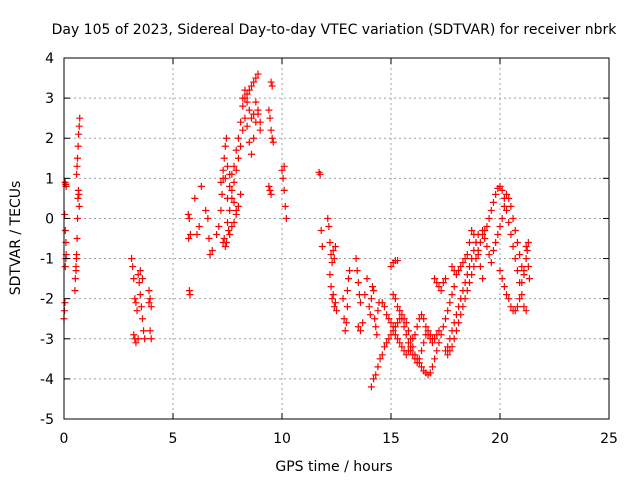  I want to click on y-tick-label: 0, so click(49, 219).